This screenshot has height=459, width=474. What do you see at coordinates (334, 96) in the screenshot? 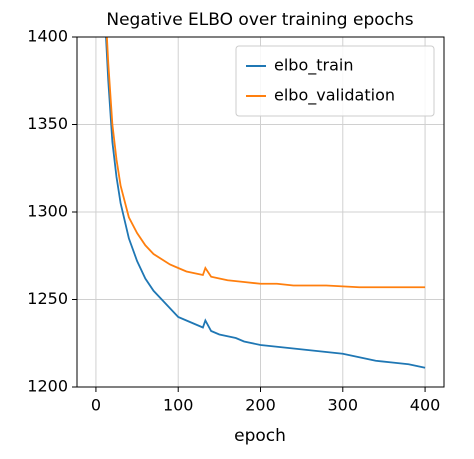
I see `legend-label: elbo_validation` at bounding box center [334, 96].